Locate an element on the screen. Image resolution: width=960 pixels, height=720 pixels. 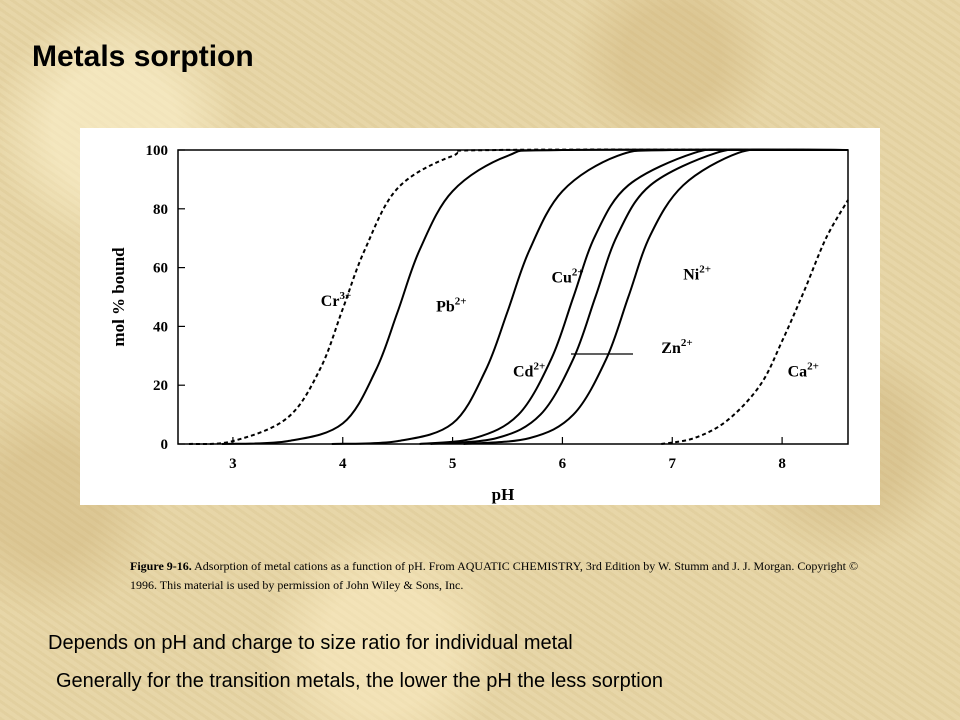
x-tick-label: 8 is located at coordinates (782, 464).